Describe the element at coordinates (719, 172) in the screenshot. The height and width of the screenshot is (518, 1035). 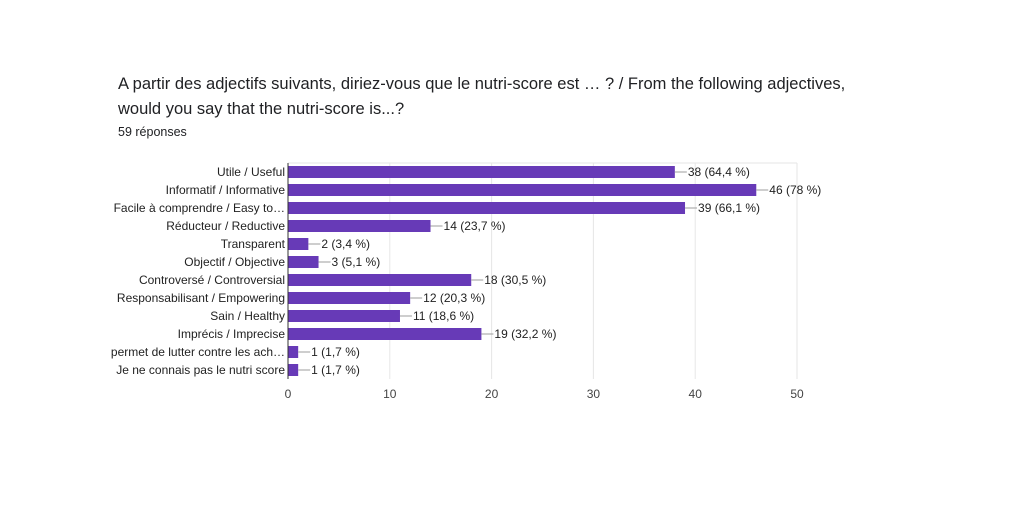
I see `data-label: 38 (64,4 %)` at that location.